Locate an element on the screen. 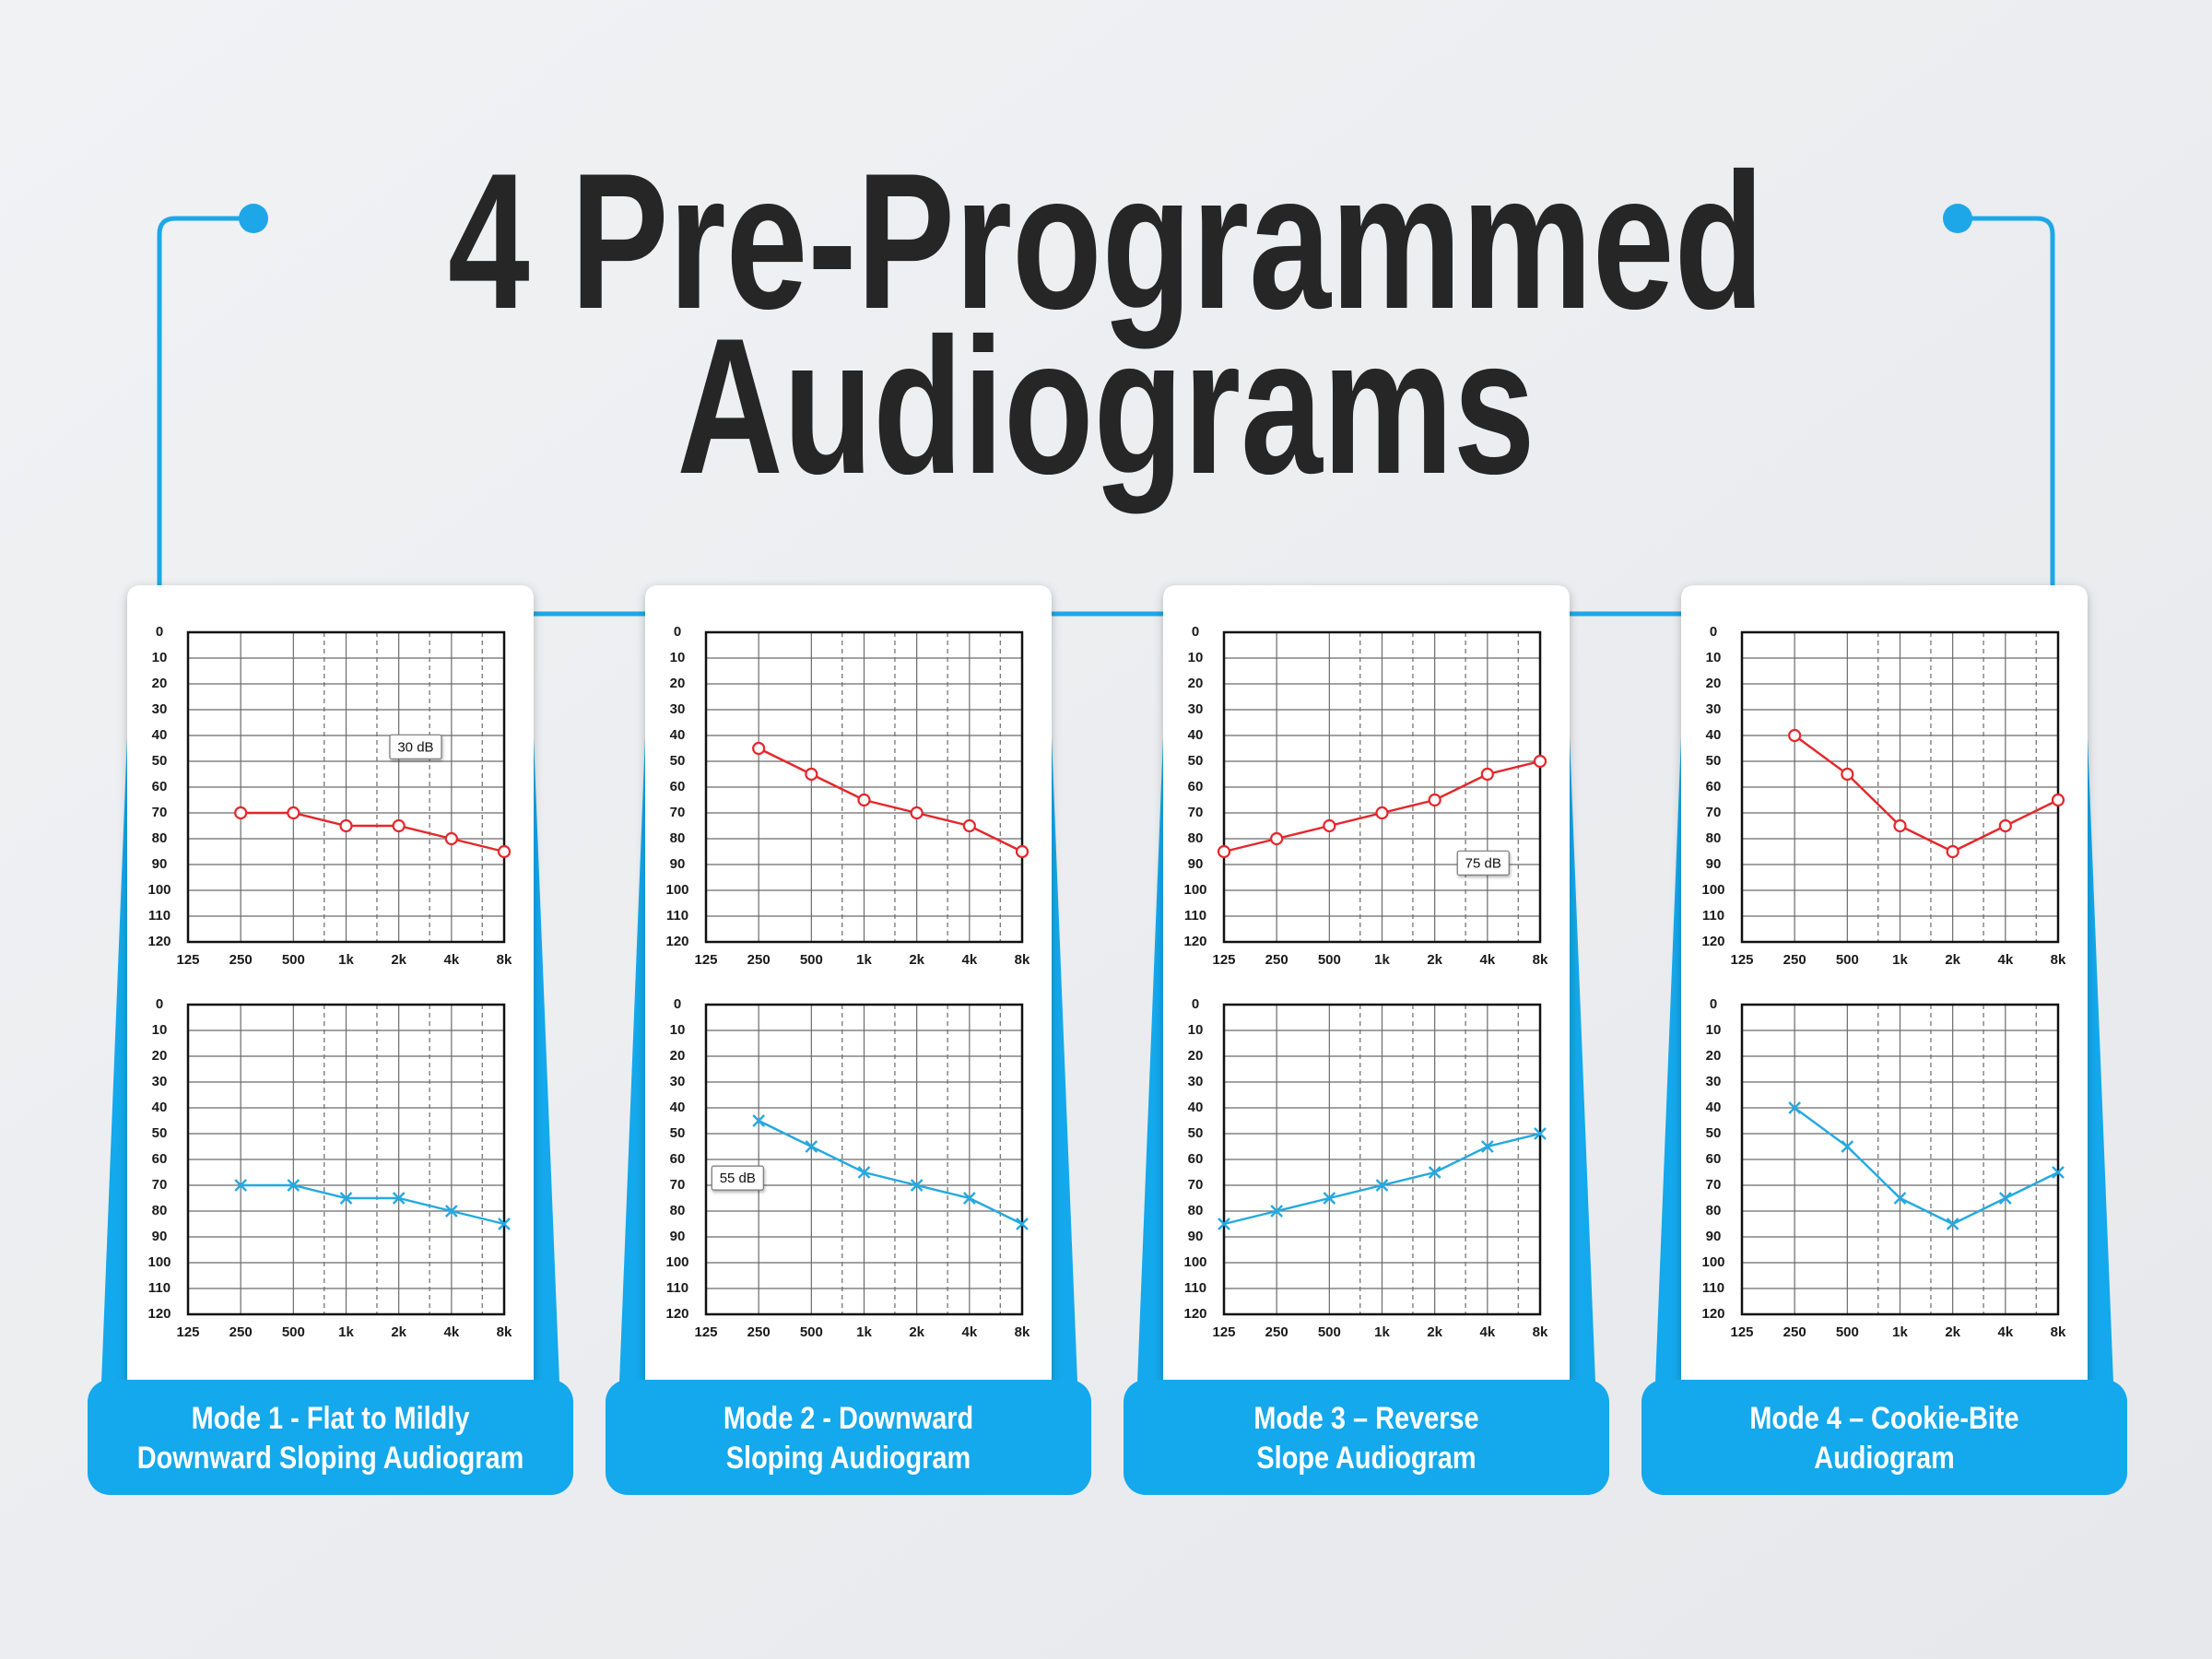 Image resolution: width=2212 pixels, height=1659 pixels. x-tick-label: 125 is located at coordinates (705, 1332).